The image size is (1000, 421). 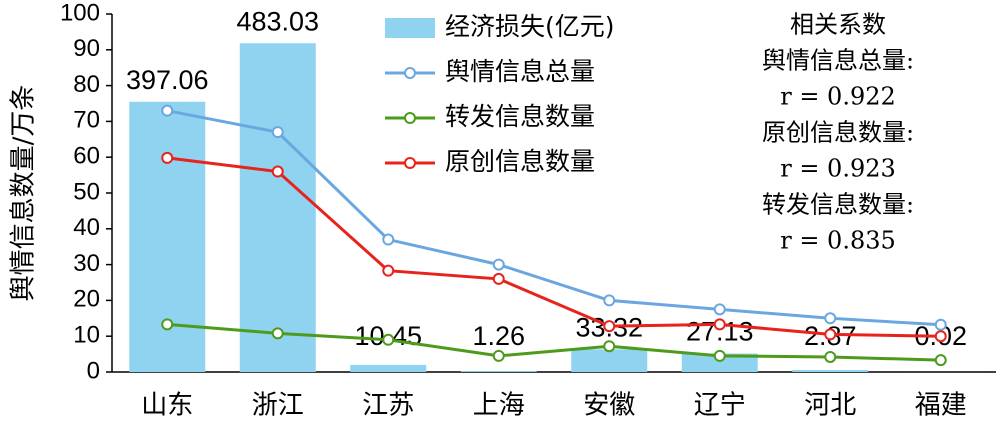 I want to click on value-label: 483.03, so click(x=277, y=21).